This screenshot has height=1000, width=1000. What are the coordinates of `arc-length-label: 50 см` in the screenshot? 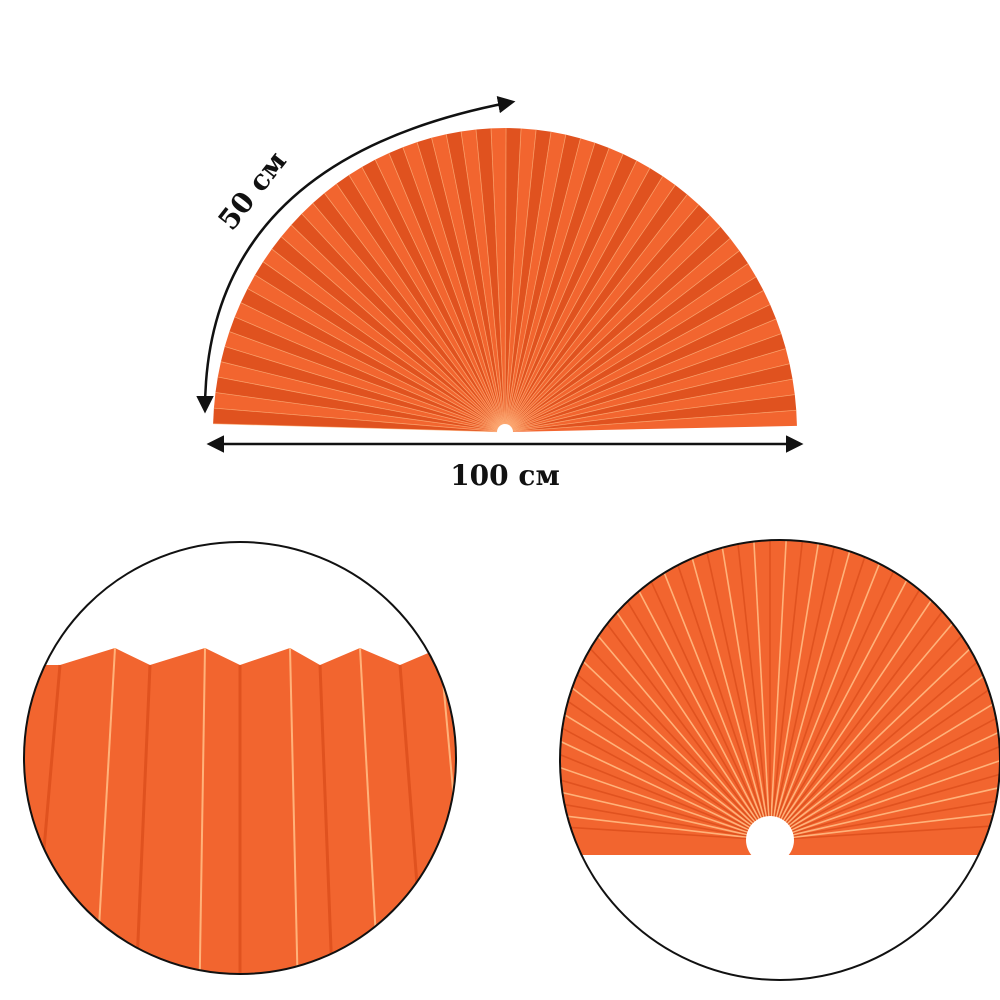 It's located at (252, 190).